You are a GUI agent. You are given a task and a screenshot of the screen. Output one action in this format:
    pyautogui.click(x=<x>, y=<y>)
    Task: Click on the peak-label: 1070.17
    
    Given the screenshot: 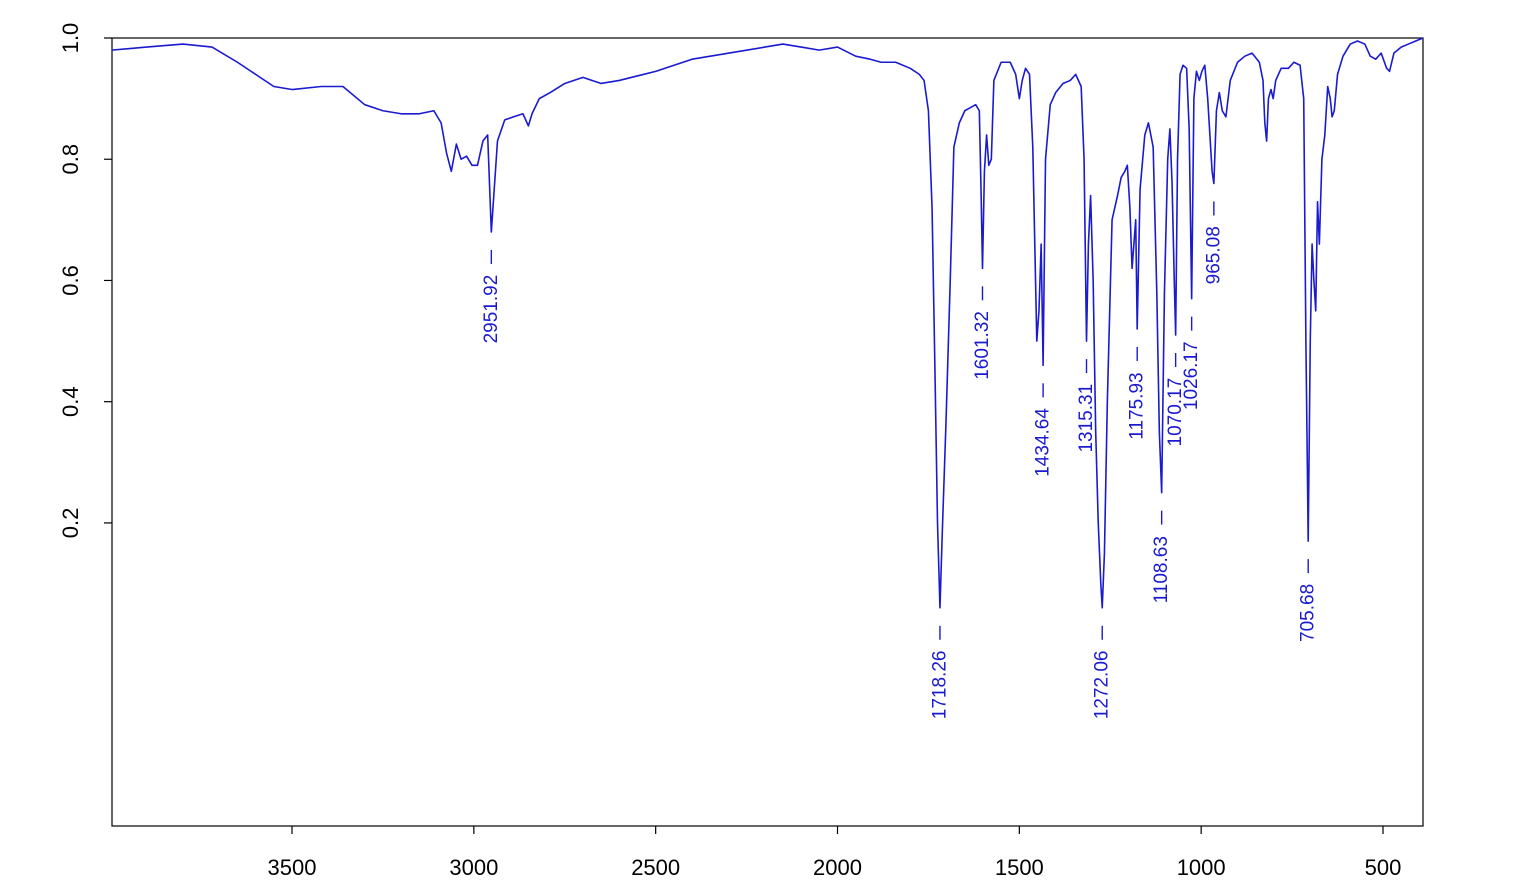 What is the action you would take?
    pyautogui.click(x=1175, y=412)
    